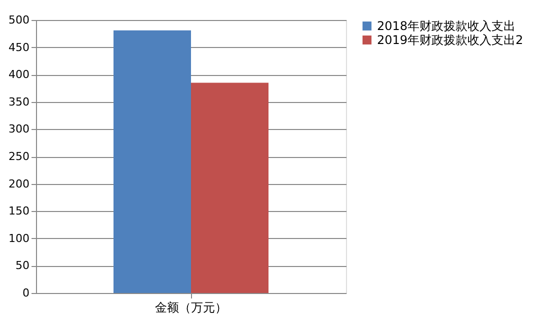 Image resolution: width=555 pixels, height=324 pixels. Describe the element at coordinates (19, 211) in the screenshot. I see `y-tick-label: 150` at that location.